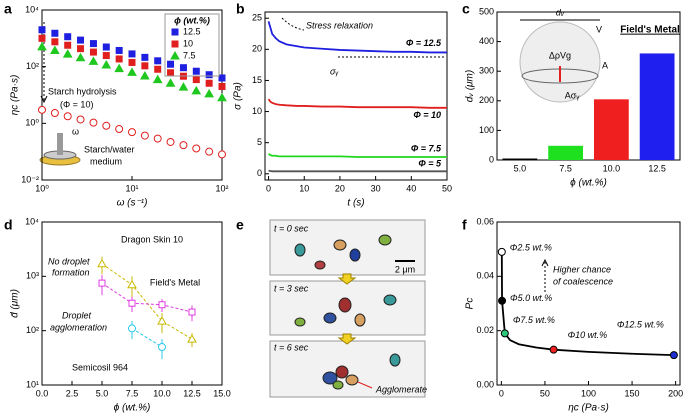  What do you see at coordinates (102, 393) in the screenshot?
I see `x-tick-label: 5.0` at bounding box center [102, 393].